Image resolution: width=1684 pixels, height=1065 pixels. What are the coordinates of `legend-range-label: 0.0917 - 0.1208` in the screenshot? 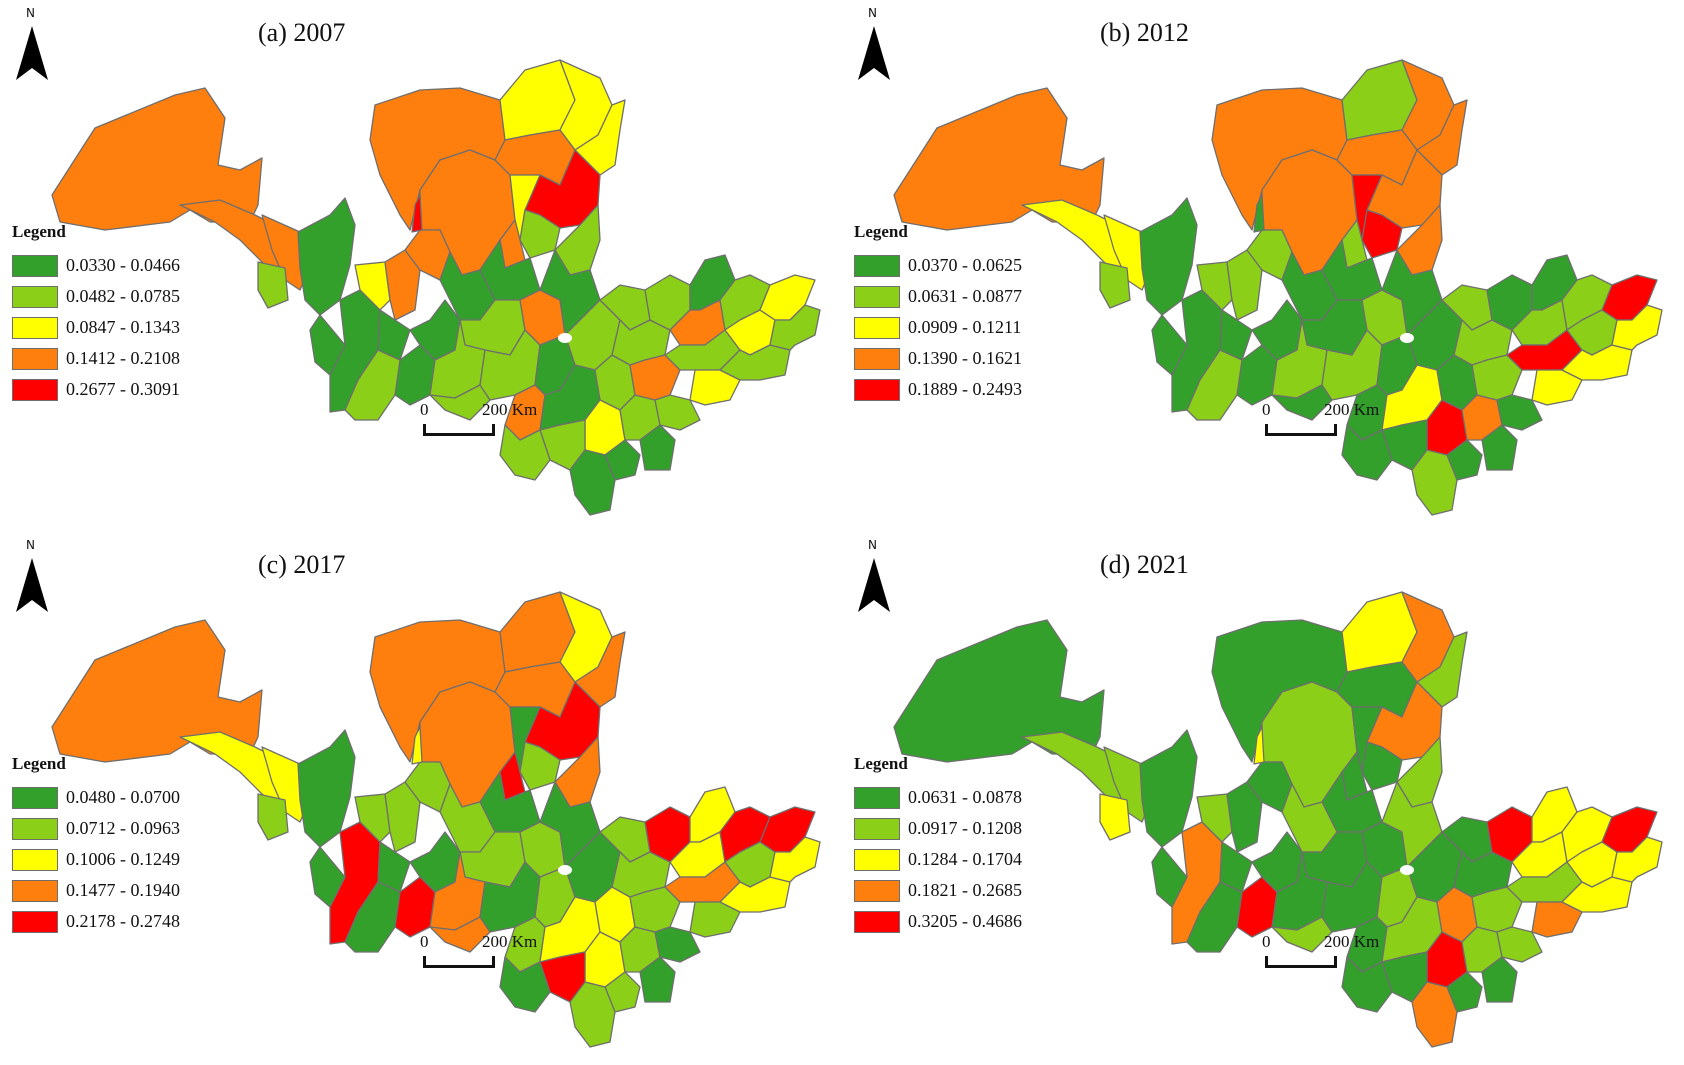 It's located at (965, 828).